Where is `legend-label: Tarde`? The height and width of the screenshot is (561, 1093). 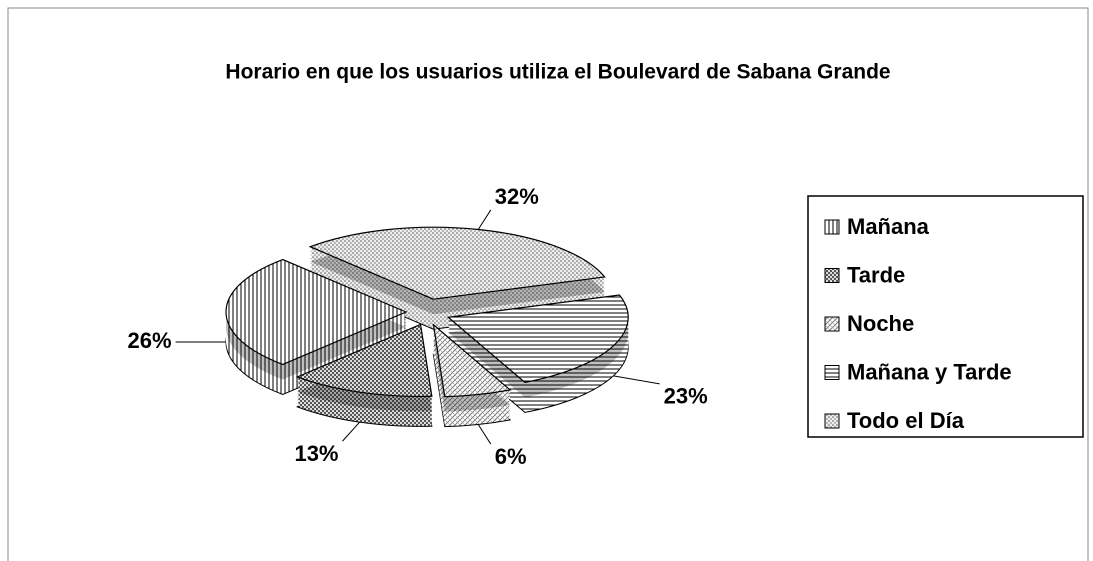 legend-label: Tarde is located at coordinates (876, 274).